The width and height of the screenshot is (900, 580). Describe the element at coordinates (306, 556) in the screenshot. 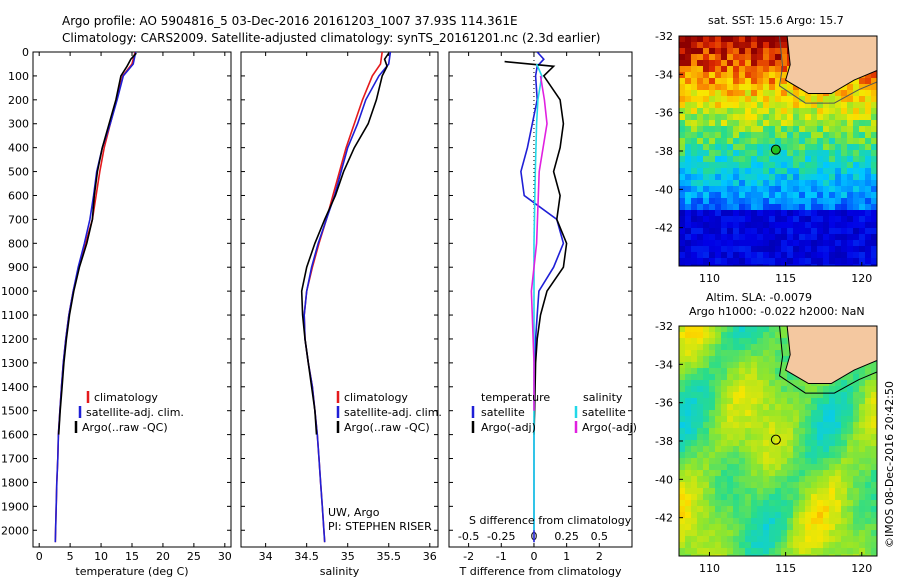

I see `x-tick-label: 34.5` at that location.